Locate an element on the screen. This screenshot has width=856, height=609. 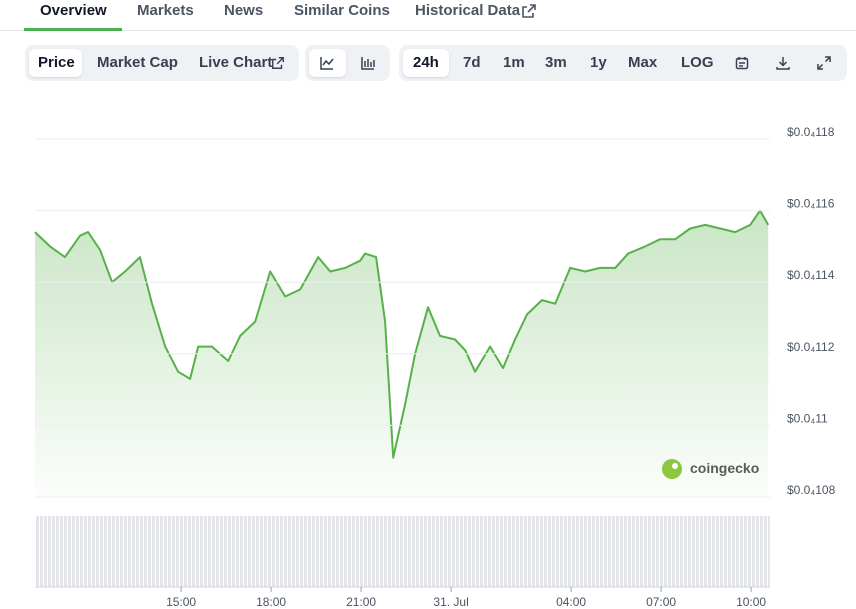
tab: News is located at coordinates (244, 10).